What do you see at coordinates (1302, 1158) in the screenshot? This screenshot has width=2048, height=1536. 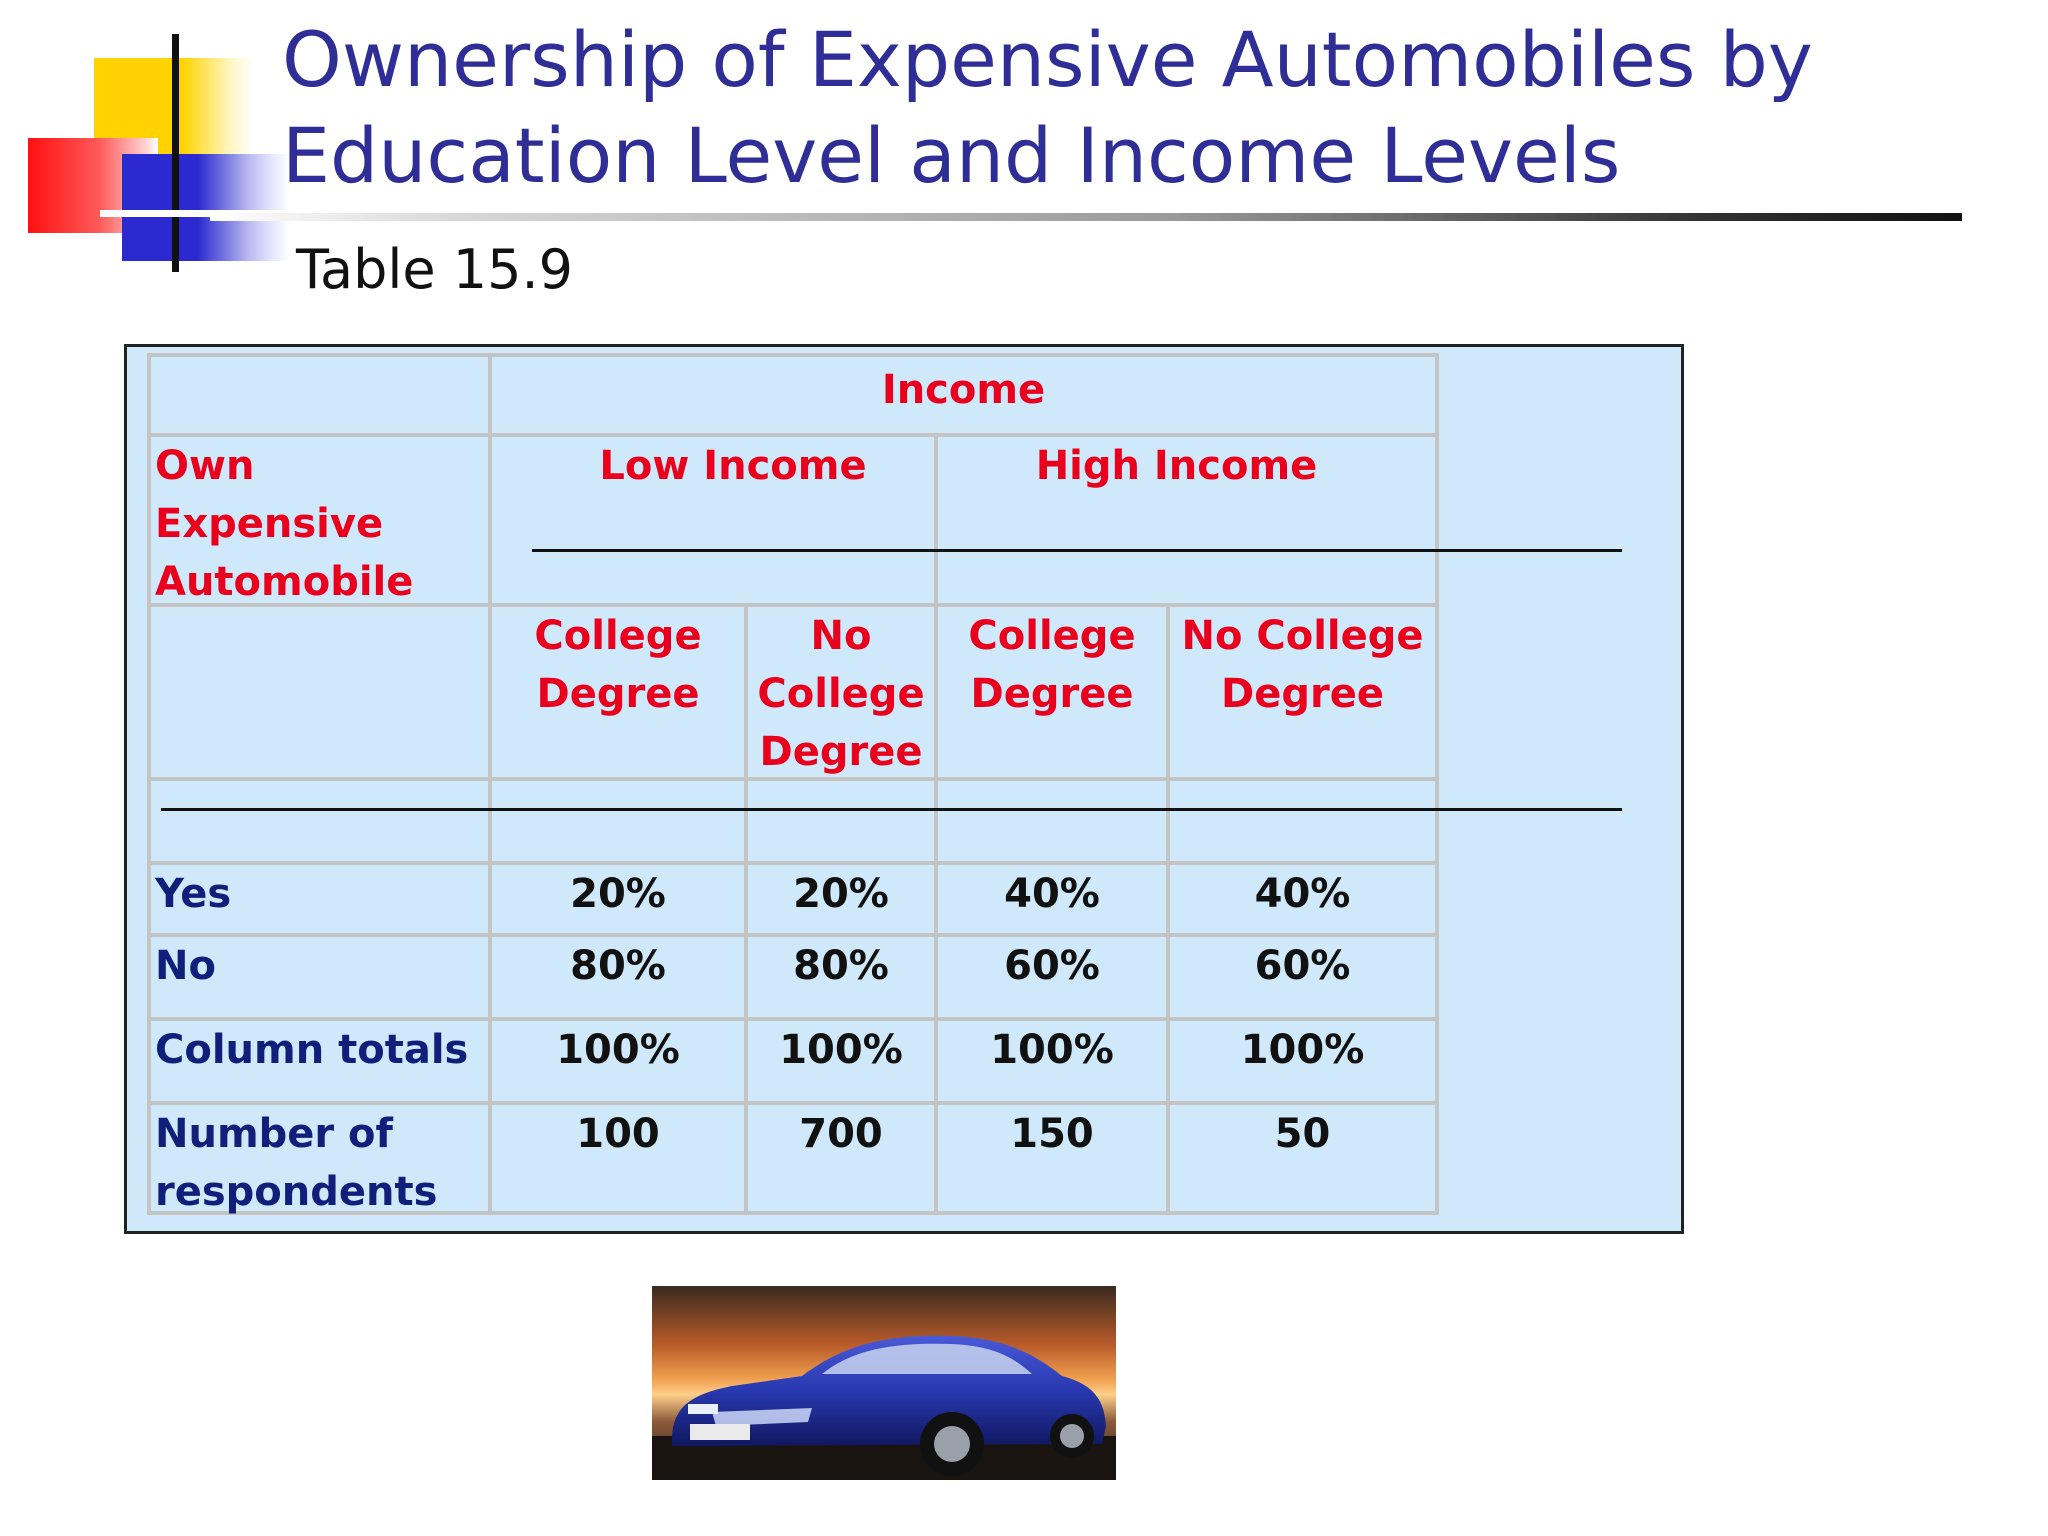 I see `cell-respondents-4: 50` at bounding box center [1302, 1158].